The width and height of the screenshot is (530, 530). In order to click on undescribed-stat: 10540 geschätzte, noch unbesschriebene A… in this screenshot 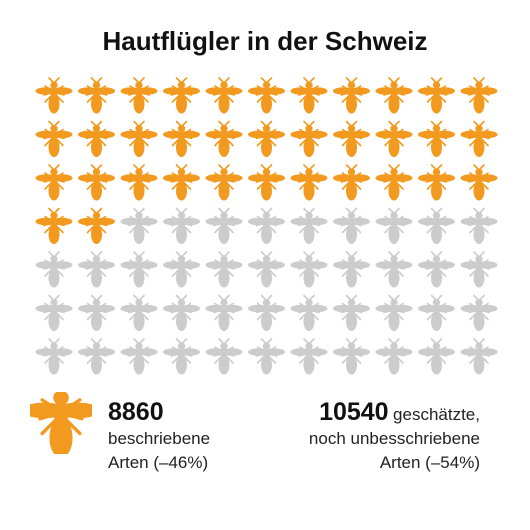, I will do `click(394, 436)`.